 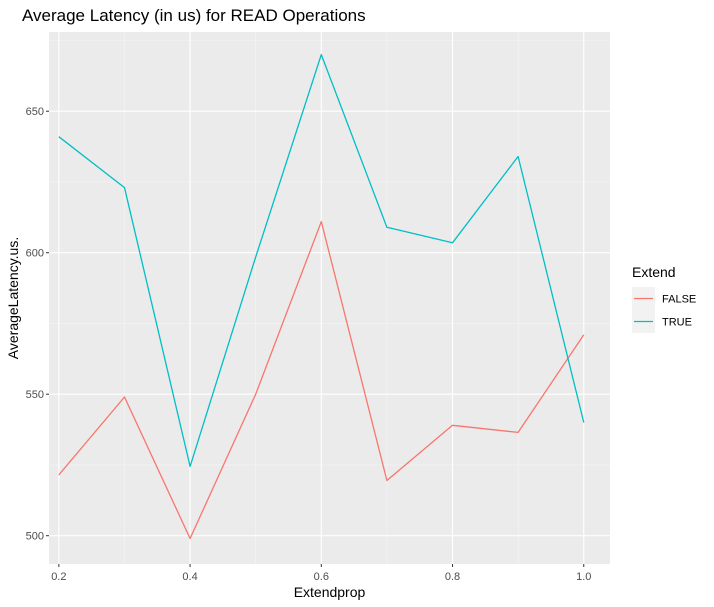 I want to click on x-tick-label: 0.6, so click(x=321, y=577).